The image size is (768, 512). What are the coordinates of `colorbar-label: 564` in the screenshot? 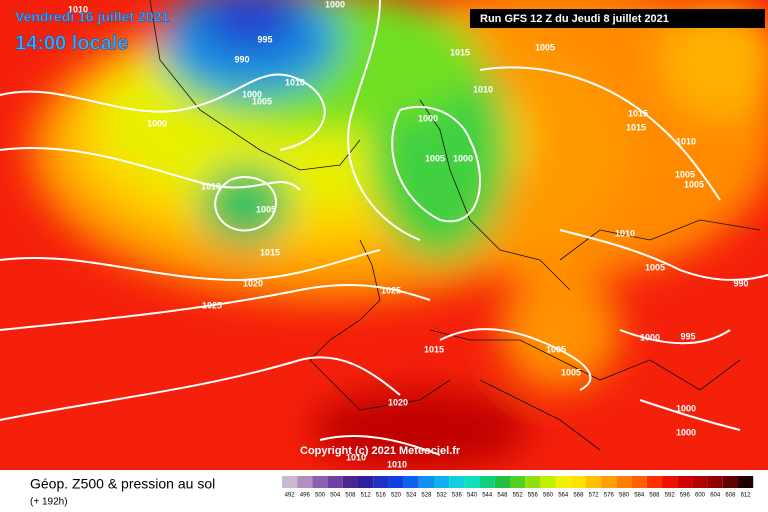 It's located at (563, 496).